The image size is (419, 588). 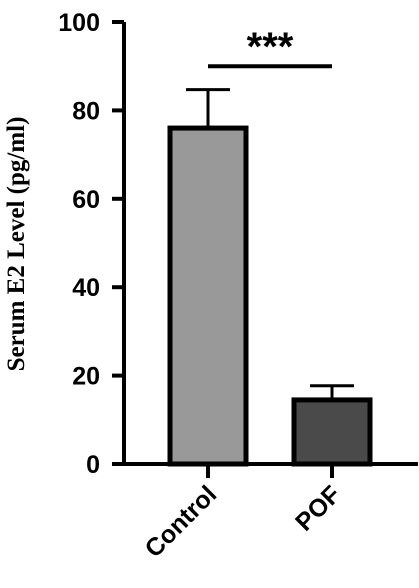 I want to click on significance-stars: ***, so click(x=270, y=47).